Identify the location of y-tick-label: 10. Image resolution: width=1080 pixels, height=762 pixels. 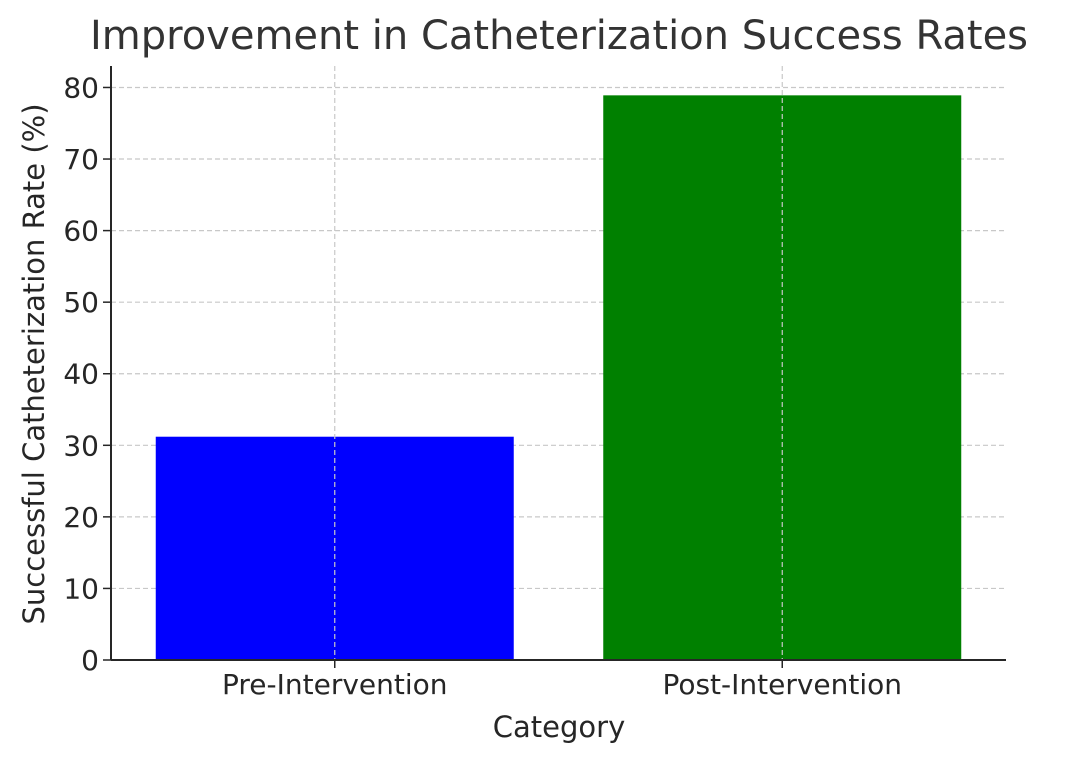
(81, 588).